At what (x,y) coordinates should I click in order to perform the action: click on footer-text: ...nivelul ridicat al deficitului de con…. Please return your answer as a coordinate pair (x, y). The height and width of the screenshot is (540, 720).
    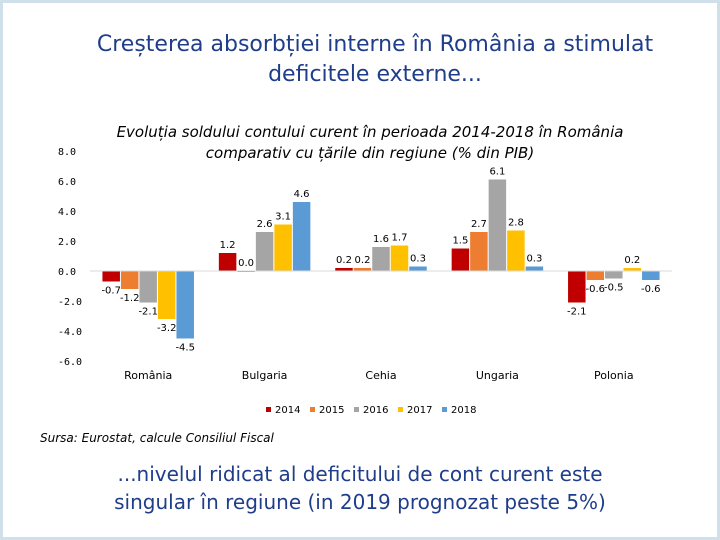
    Looking at the image, I should click on (360, 488).